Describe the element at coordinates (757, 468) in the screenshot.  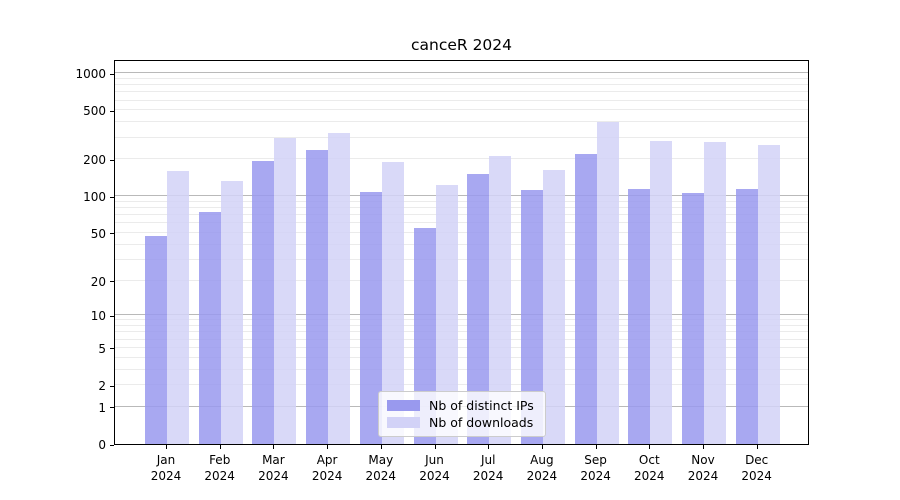
I see `x-tick-label: Dec 2024` at that location.